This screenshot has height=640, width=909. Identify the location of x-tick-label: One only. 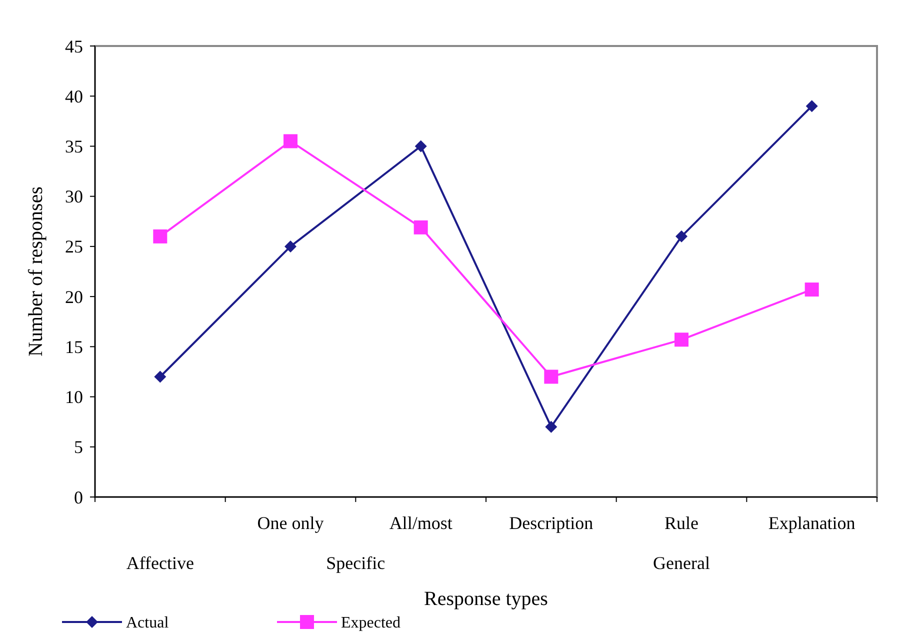
(290, 523).